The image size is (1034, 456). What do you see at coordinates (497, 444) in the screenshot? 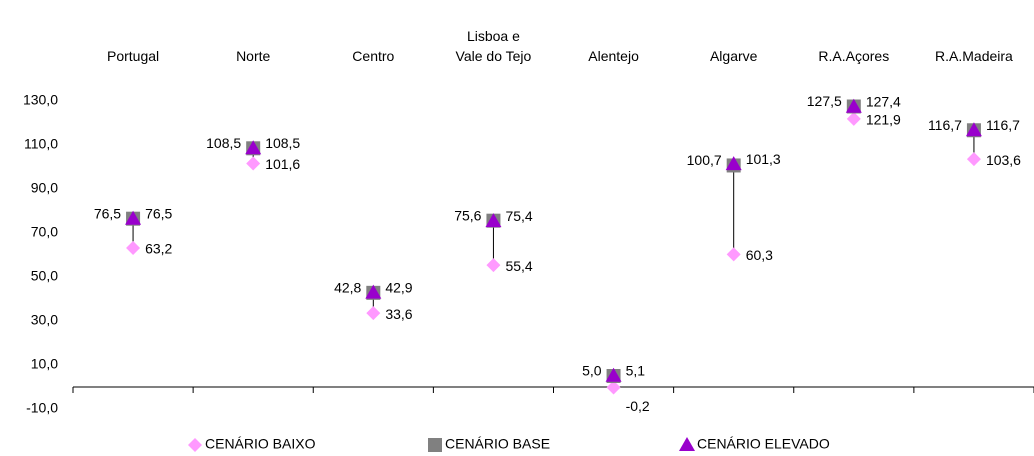
I see `legend-label: CENÁRIO BASE` at bounding box center [497, 444].